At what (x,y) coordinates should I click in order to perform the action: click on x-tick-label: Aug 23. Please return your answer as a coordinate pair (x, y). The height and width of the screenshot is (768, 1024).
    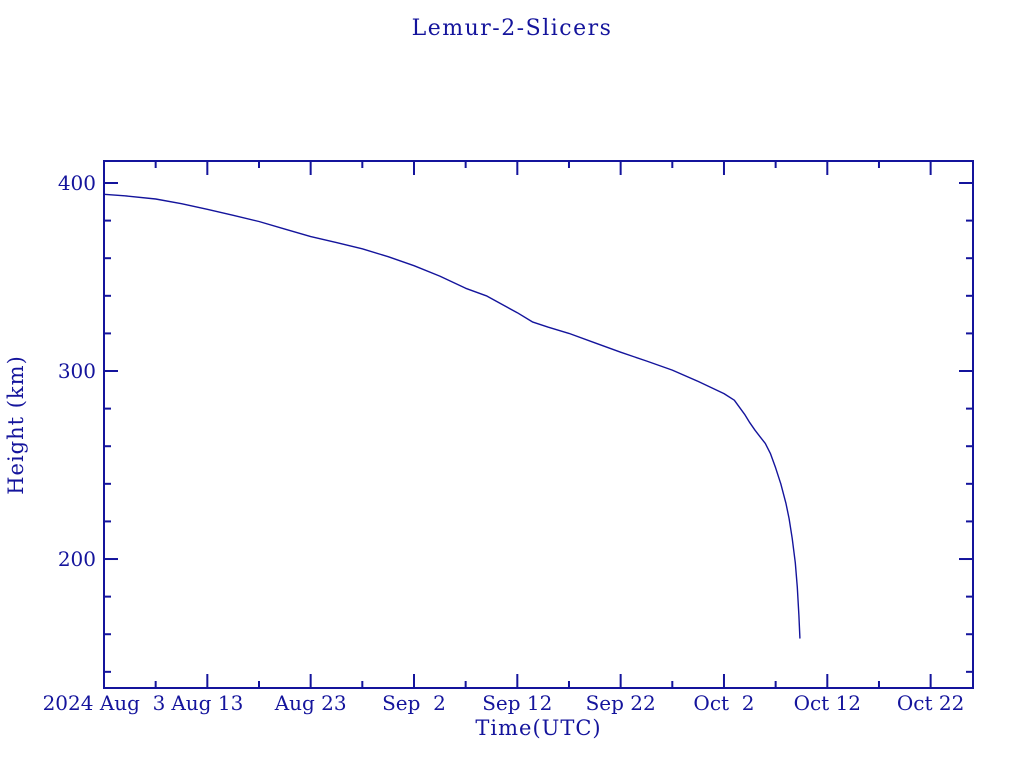
    Looking at the image, I should click on (310, 703).